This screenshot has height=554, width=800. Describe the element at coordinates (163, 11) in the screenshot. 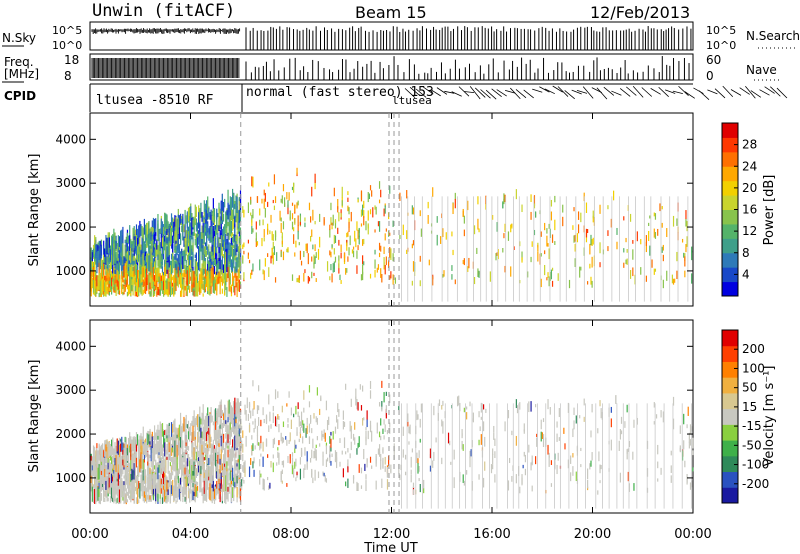

I see `site-title: Unwin (fitACF)` at that location.